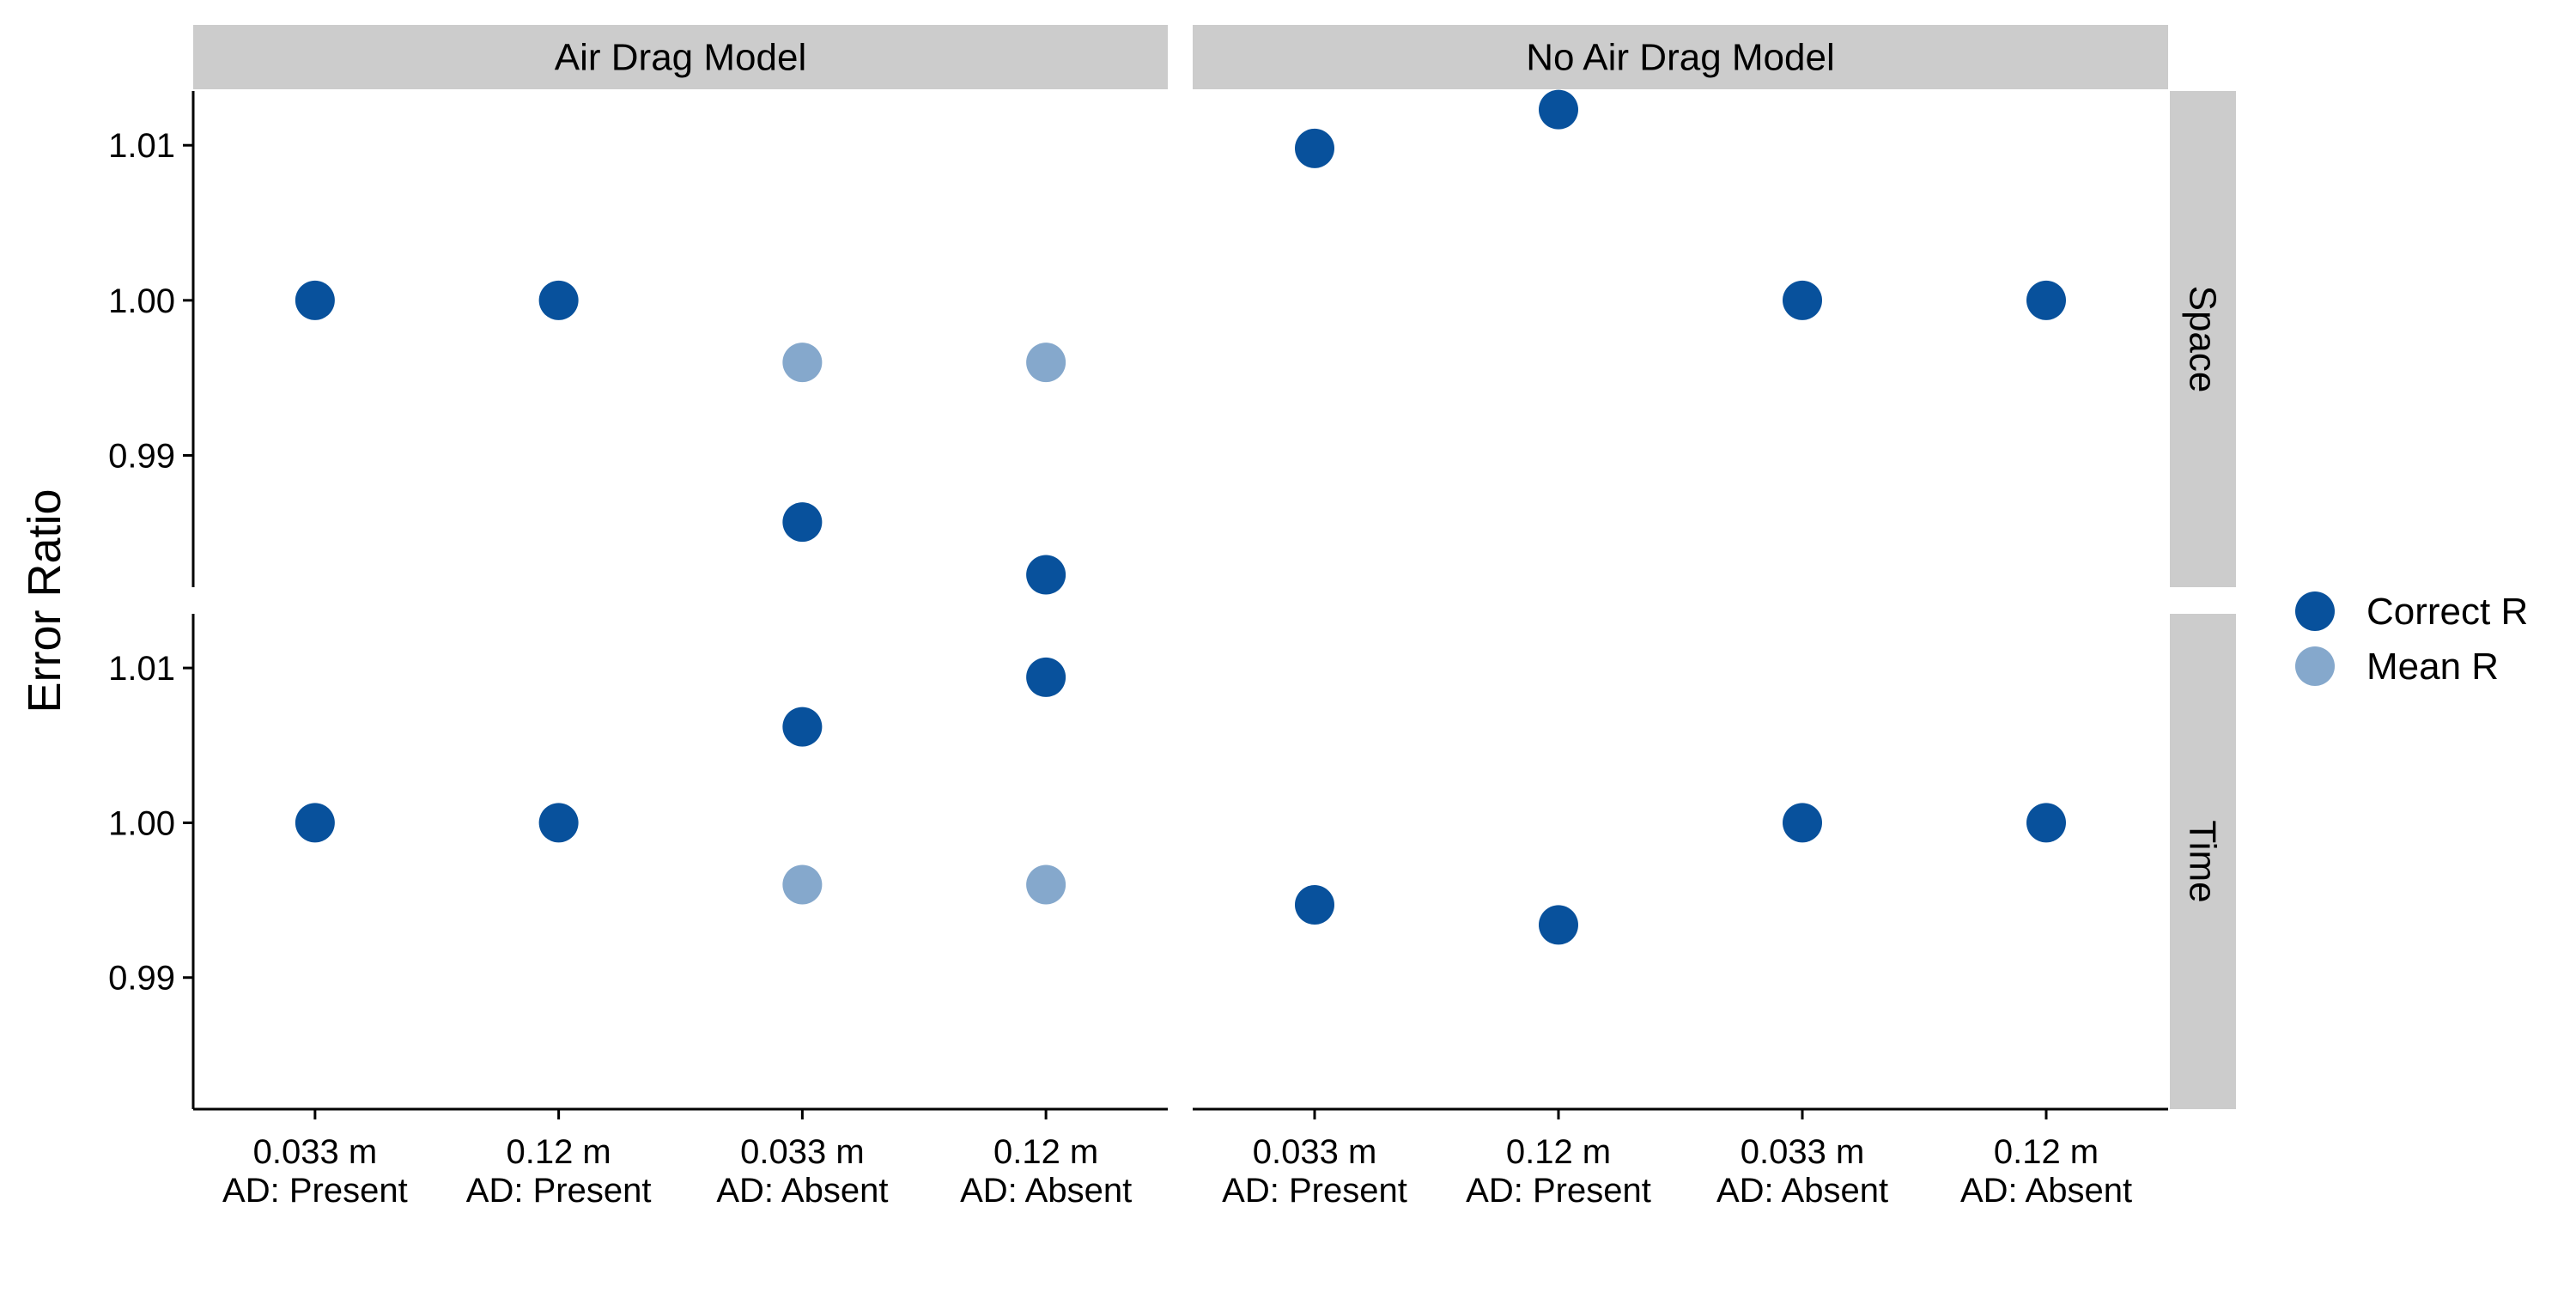 The width and height of the screenshot is (2576, 1292). What do you see at coordinates (1045, 1152) in the screenshot?
I see `x-tick-label-air-drag-model-3-line1: 0.12 m` at bounding box center [1045, 1152].